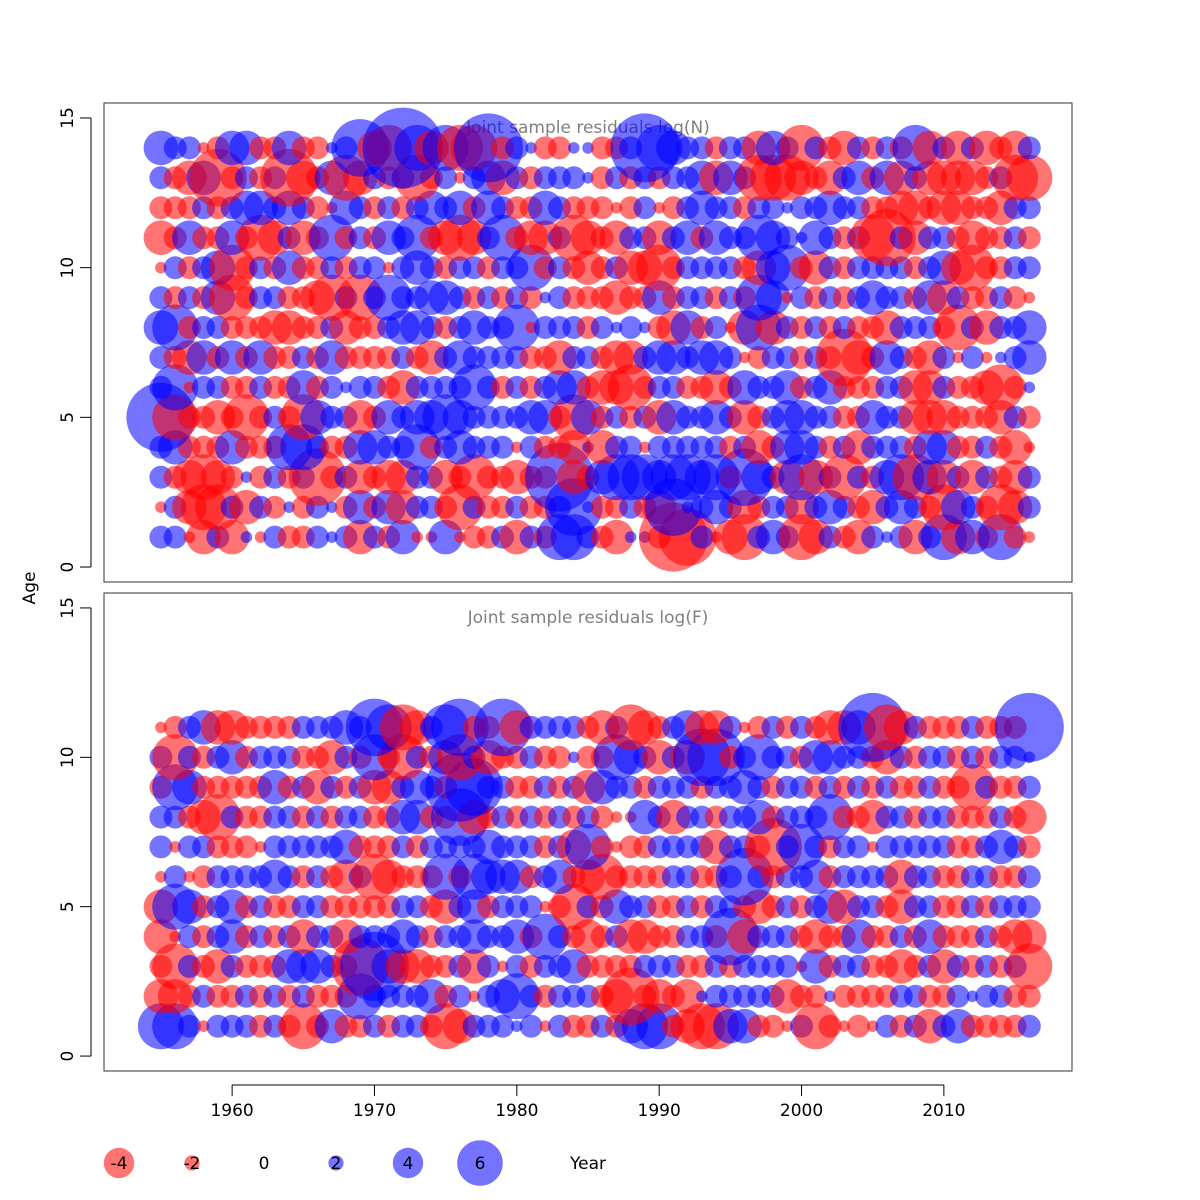  Describe the element at coordinates (231, 1111) in the screenshot. I see `x-tick-label: 1960` at that location.